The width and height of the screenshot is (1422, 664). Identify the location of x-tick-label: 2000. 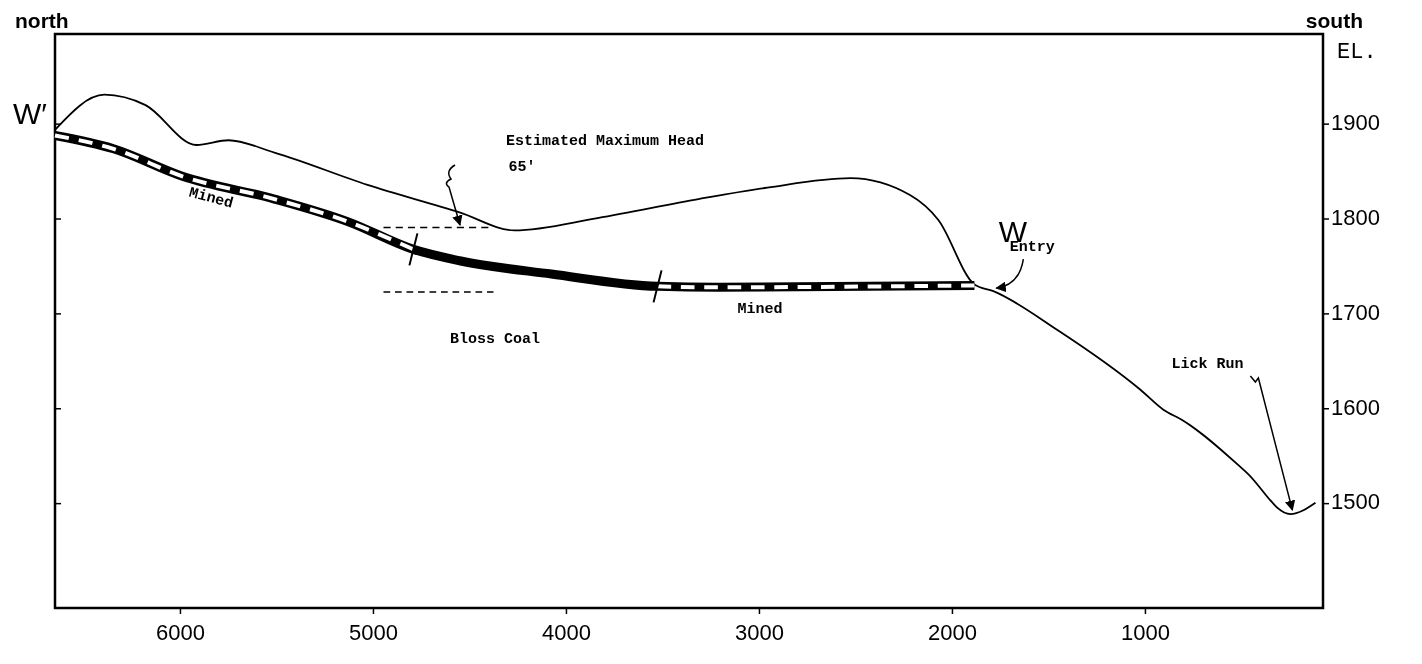
(952, 632).